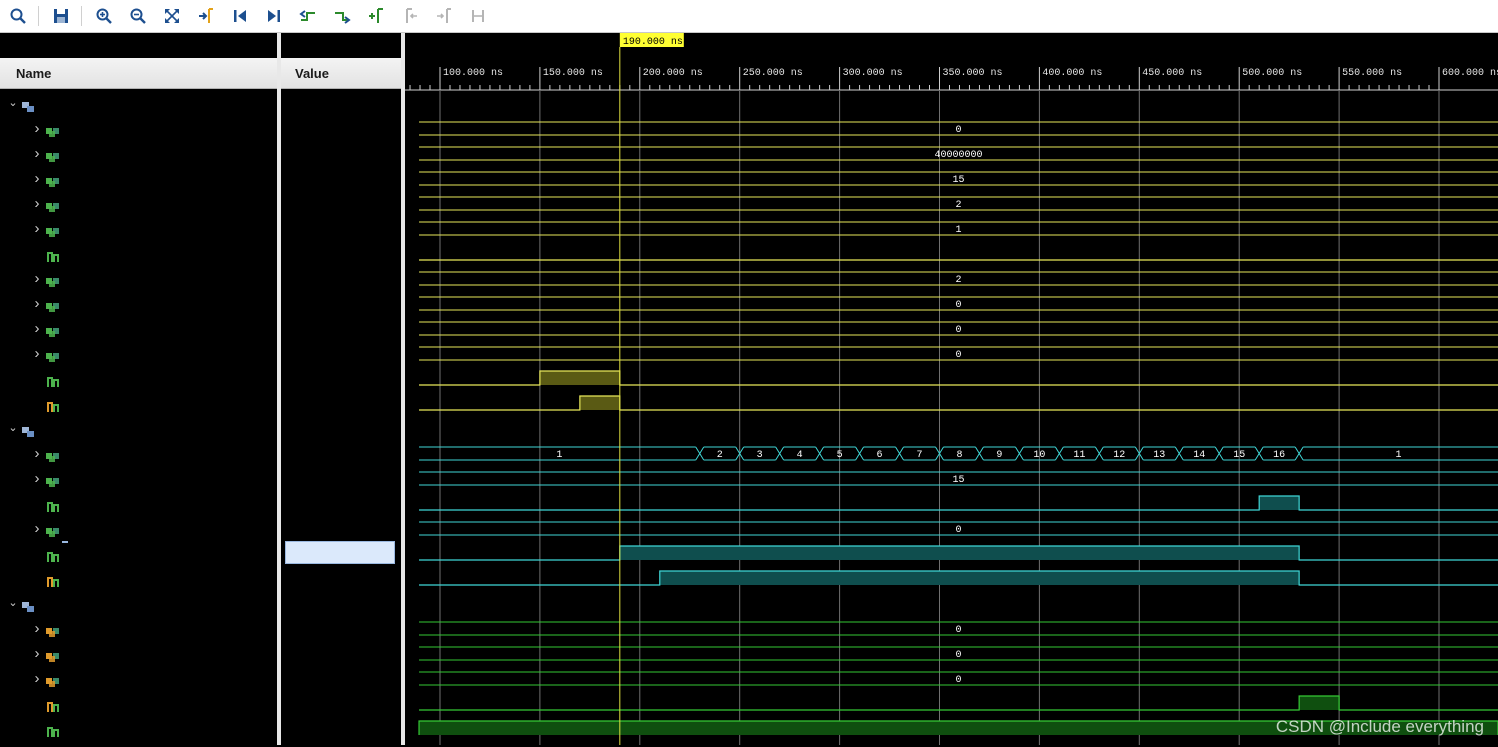 This screenshot has height=747, width=1498. I want to click on previous-marker-button, so click(410, 16).